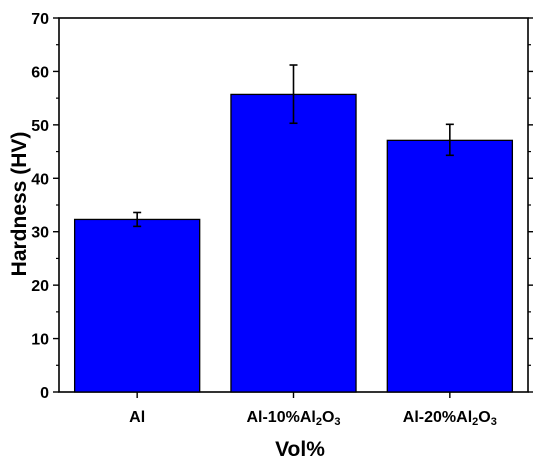 The image size is (550, 466). I want to click on y-tick-label: 0, so click(44, 393).